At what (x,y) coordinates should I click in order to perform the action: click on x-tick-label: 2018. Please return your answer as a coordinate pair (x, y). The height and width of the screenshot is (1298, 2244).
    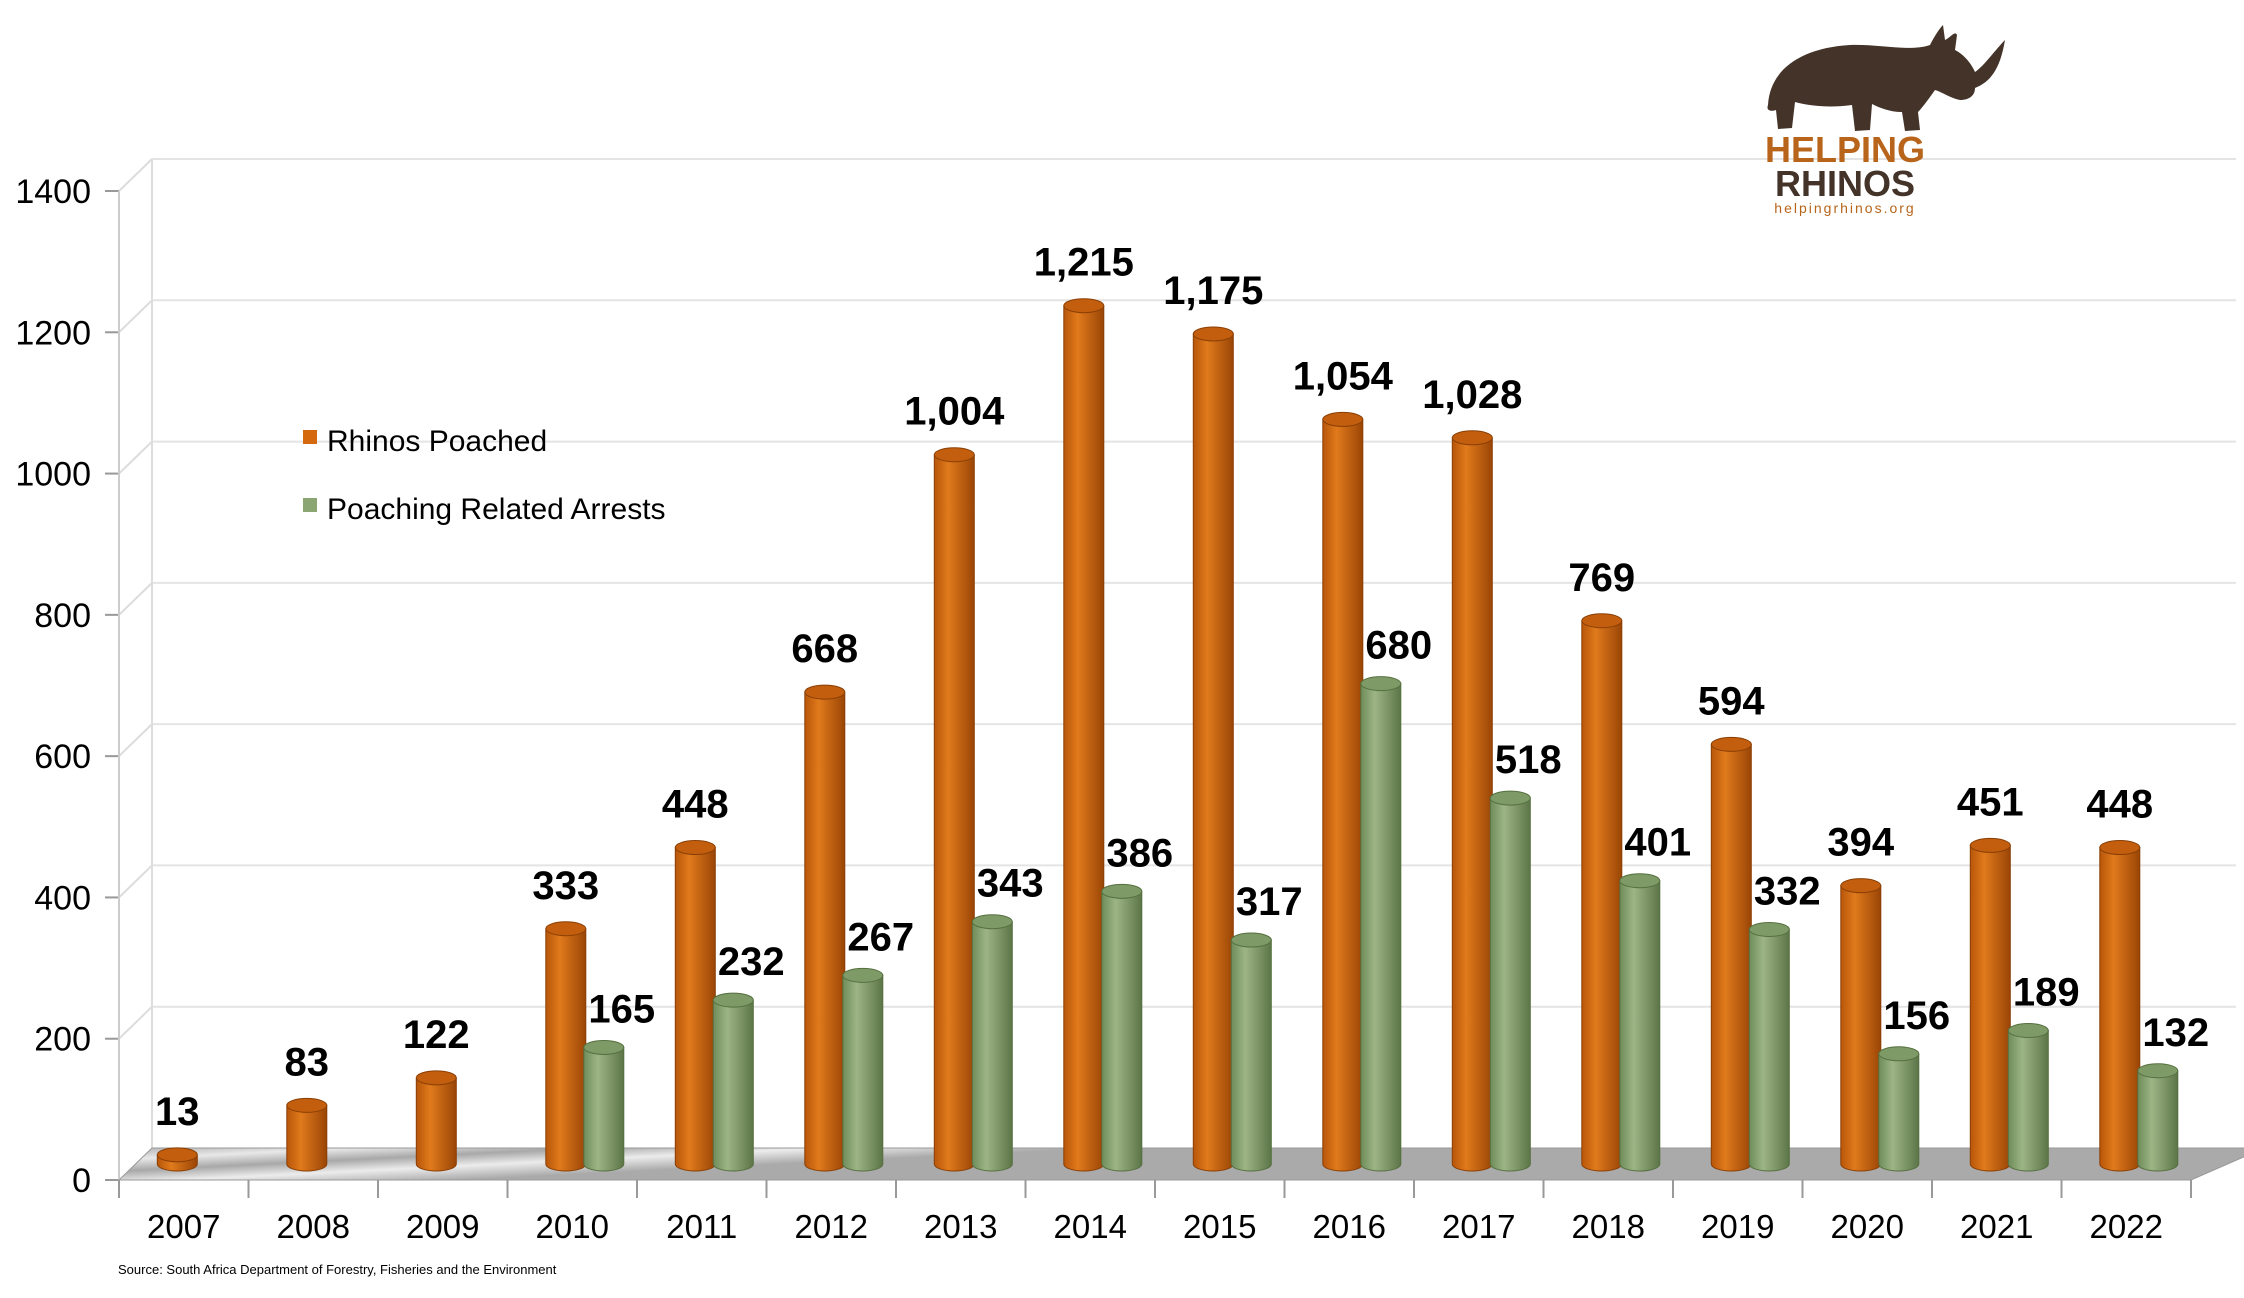
    Looking at the image, I should click on (1608, 1226).